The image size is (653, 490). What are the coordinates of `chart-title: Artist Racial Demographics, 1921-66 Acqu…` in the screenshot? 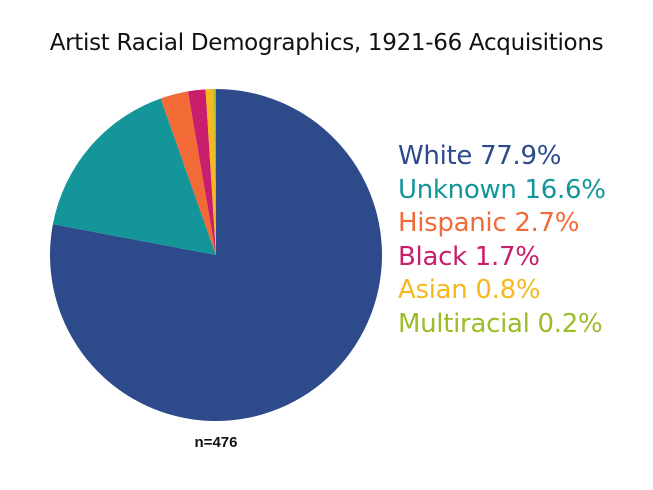 It's located at (326, 43).